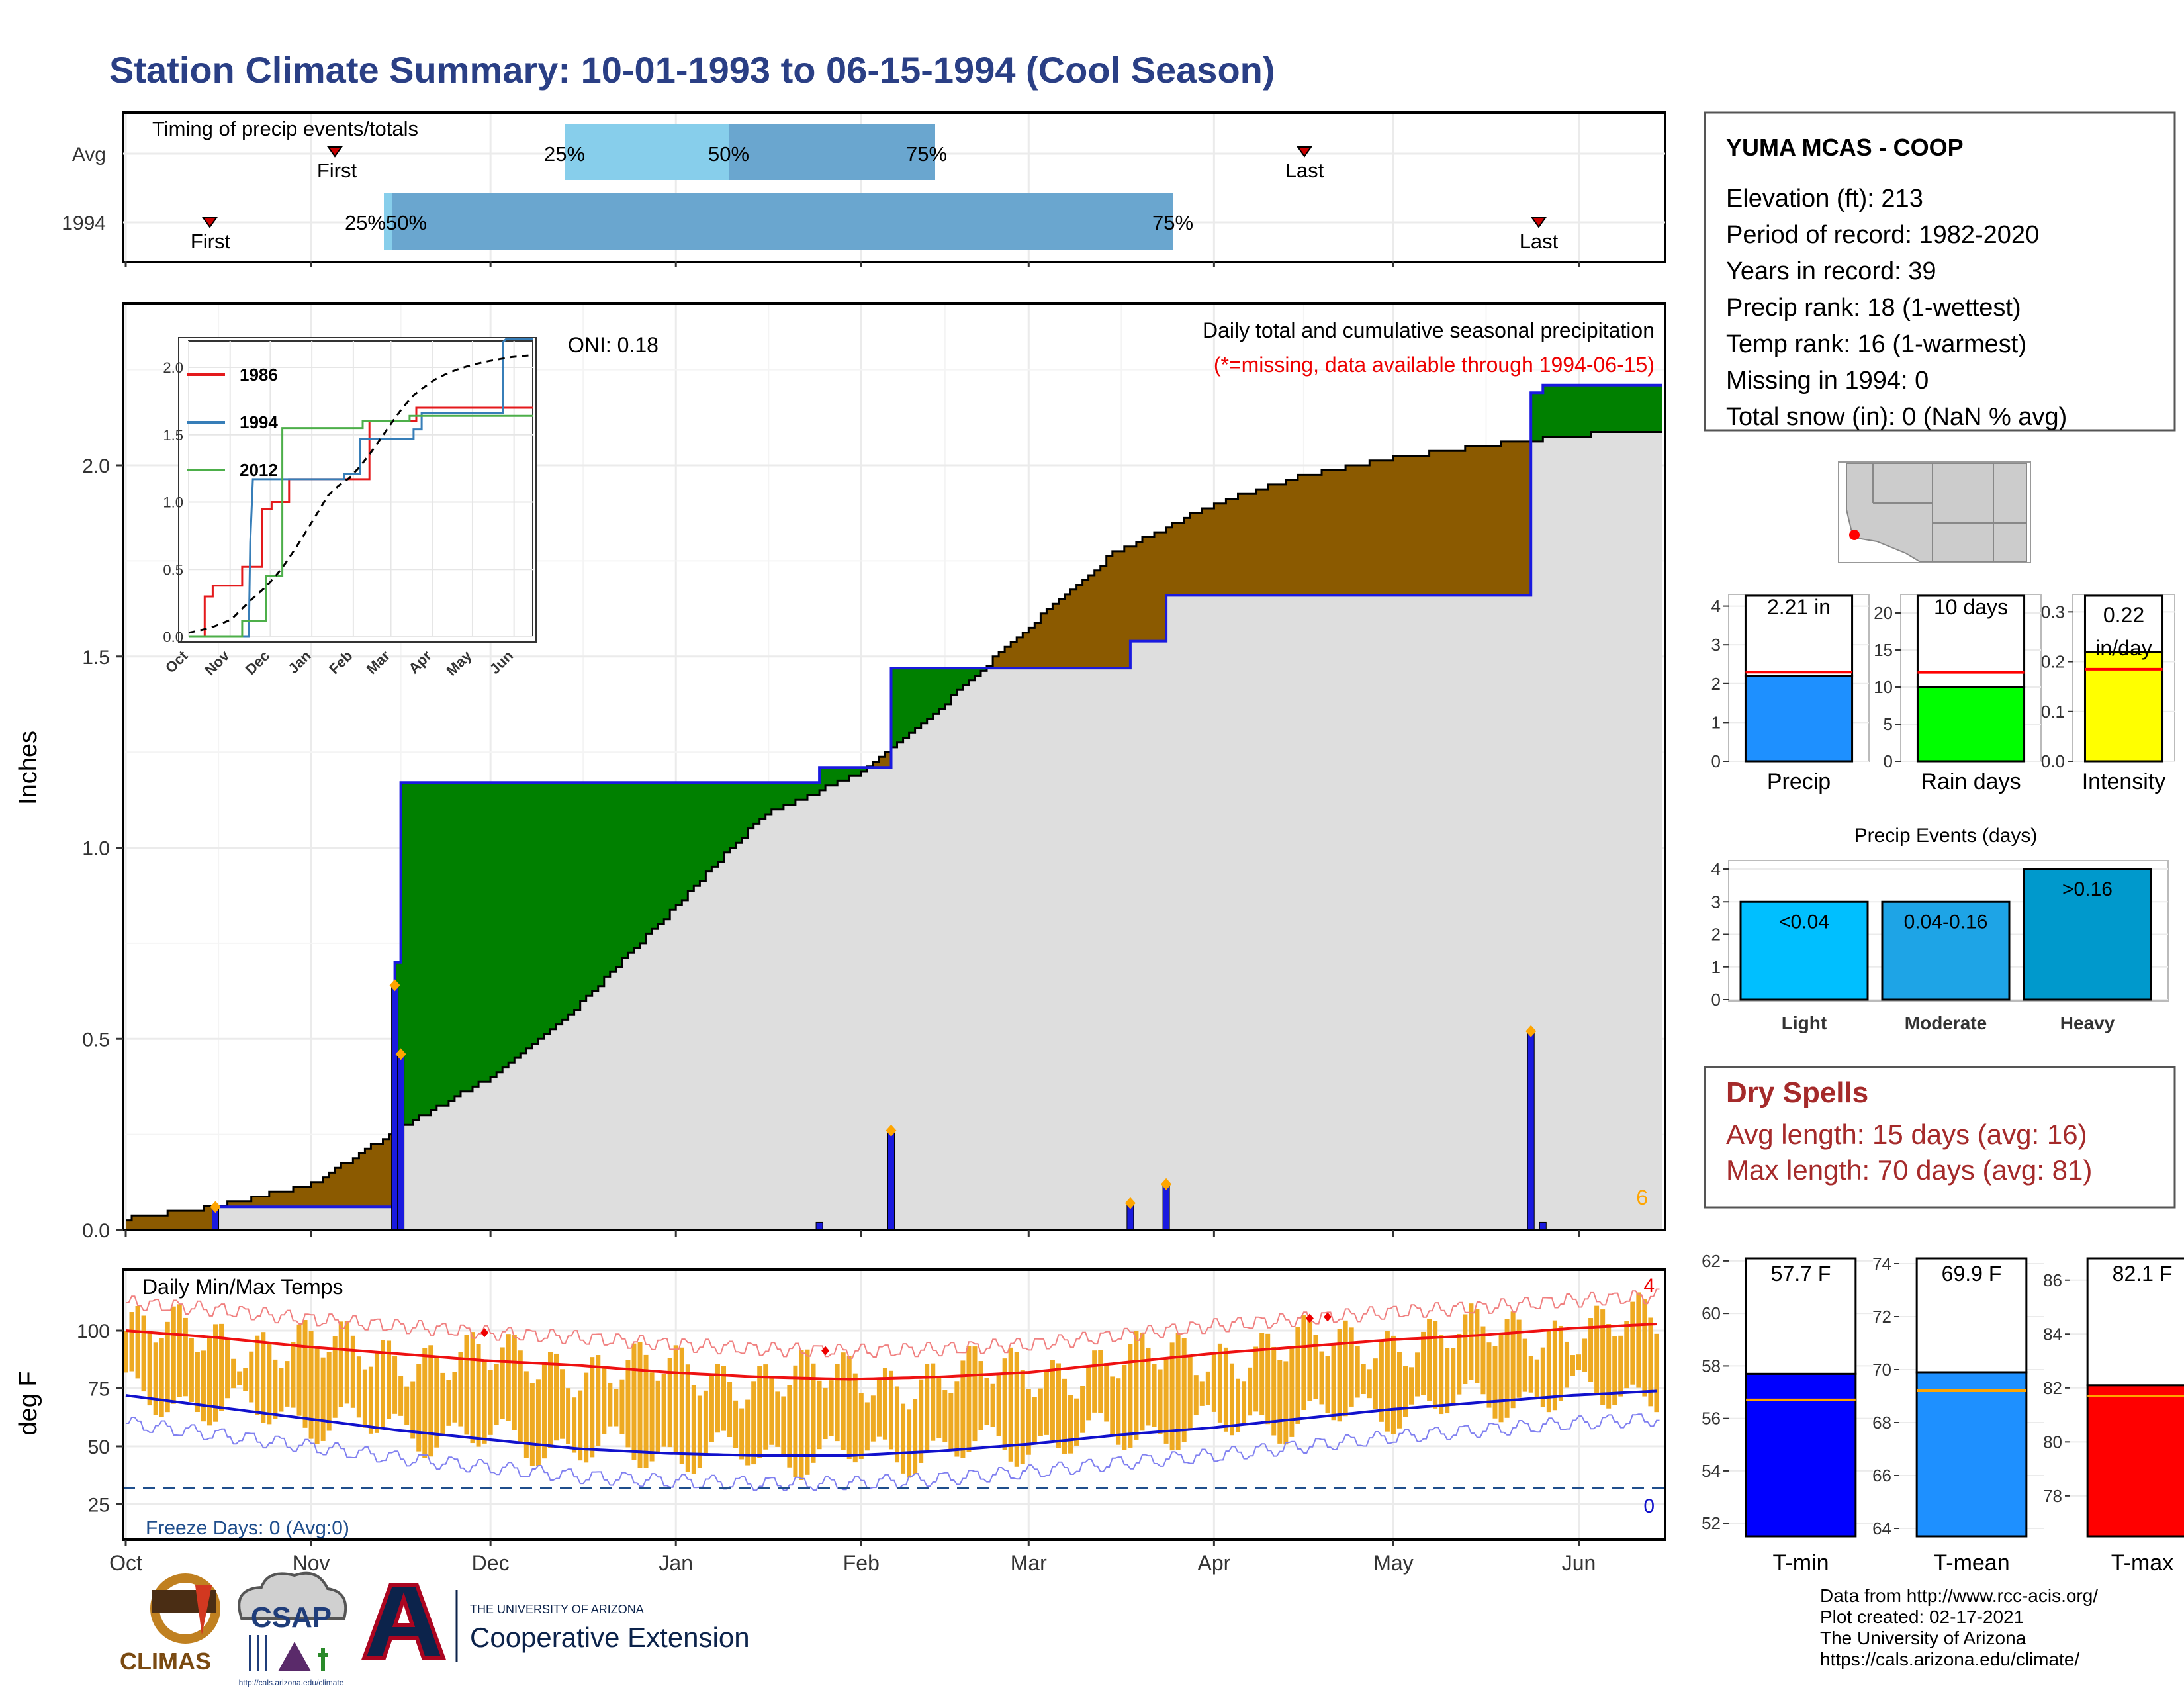  I want to click on tmax-summary-value-label: 82.1 F, so click(2143, 1274).